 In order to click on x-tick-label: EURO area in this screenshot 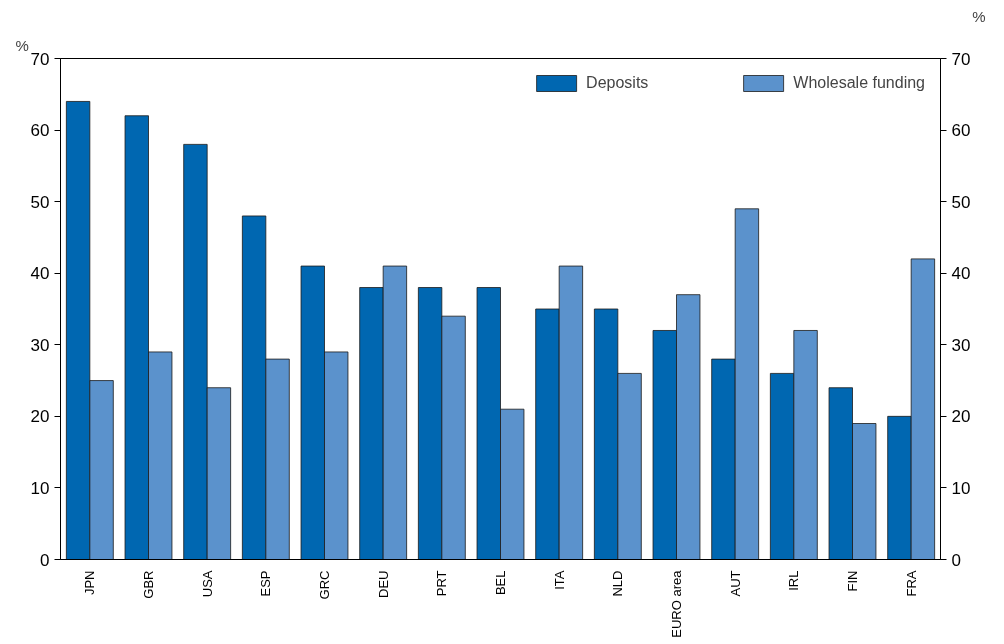, I will do `click(676, 603)`.